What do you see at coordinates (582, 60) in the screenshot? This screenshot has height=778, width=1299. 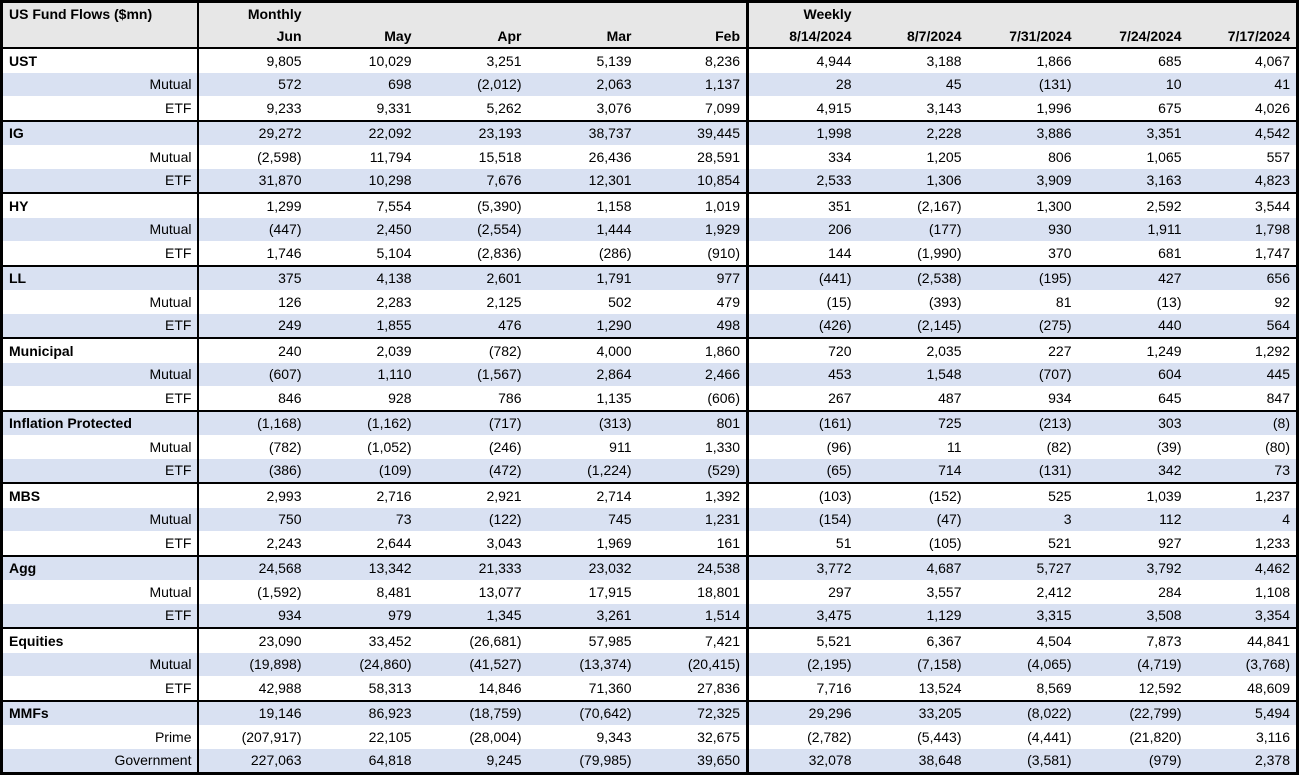 I see `value-cell: 5,139` at bounding box center [582, 60].